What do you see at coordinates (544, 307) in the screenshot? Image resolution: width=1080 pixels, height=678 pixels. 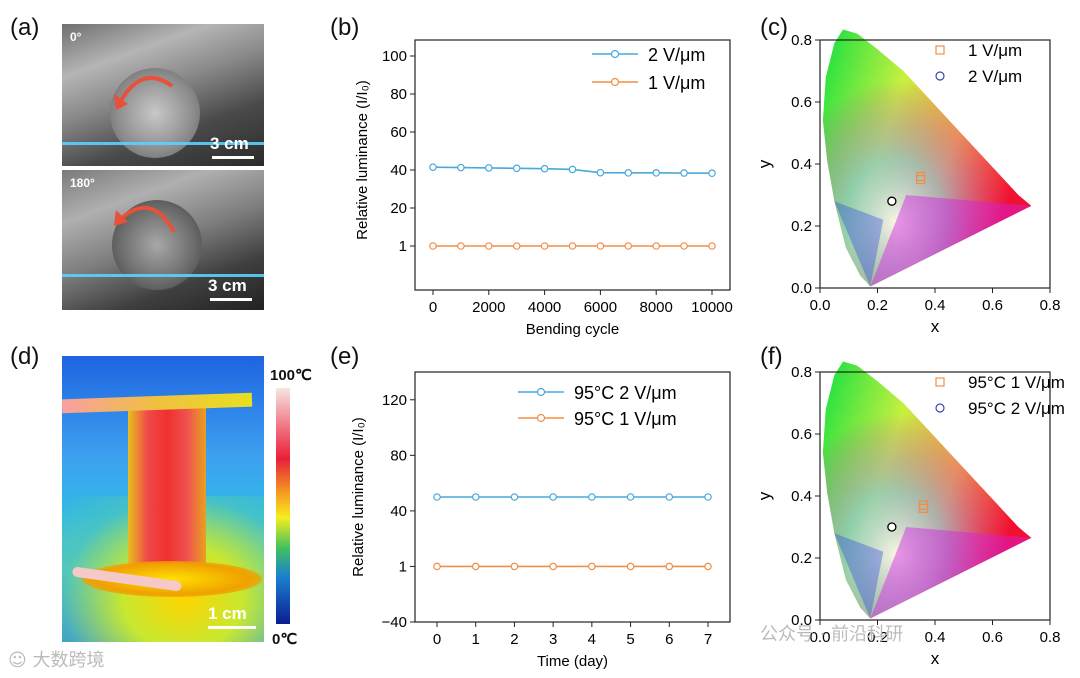 I see `x-tick-label: 4000` at bounding box center [544, 307].